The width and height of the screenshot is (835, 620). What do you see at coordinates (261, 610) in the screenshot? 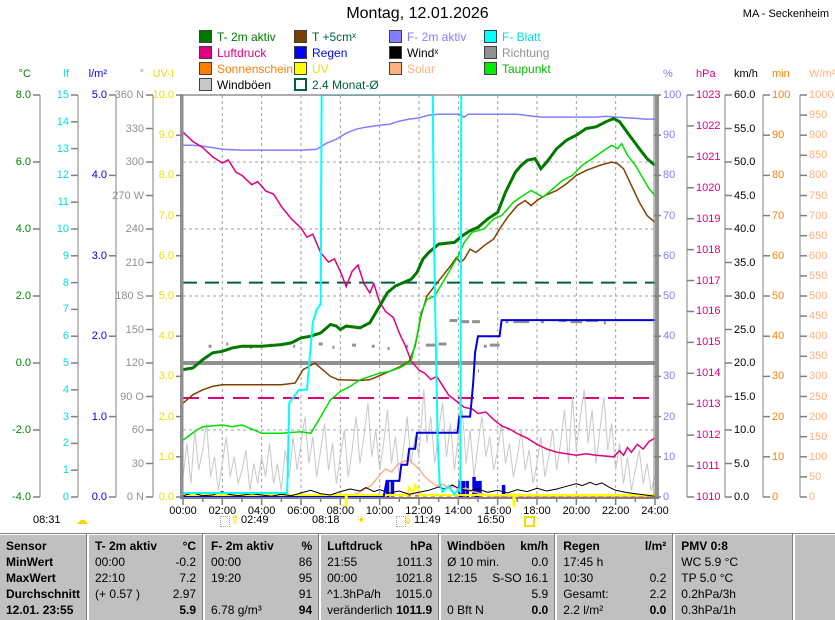
I see `table-row: 6.78 g/m³ 94` at bounding box center [261, 610].